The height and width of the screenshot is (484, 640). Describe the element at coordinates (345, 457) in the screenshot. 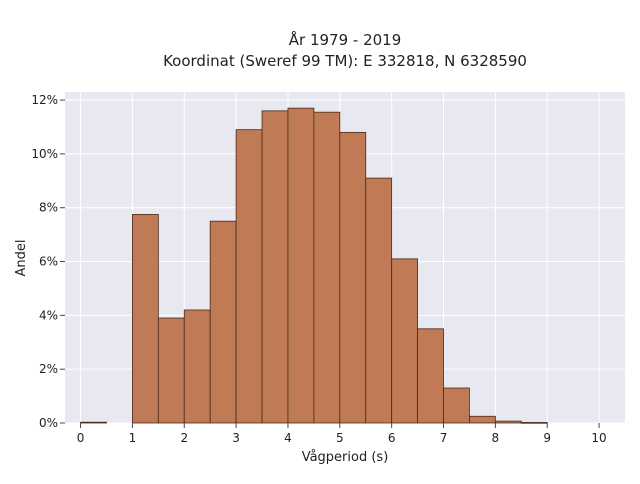

I see `x-axis-label: Vågperiod (s)` at that location.